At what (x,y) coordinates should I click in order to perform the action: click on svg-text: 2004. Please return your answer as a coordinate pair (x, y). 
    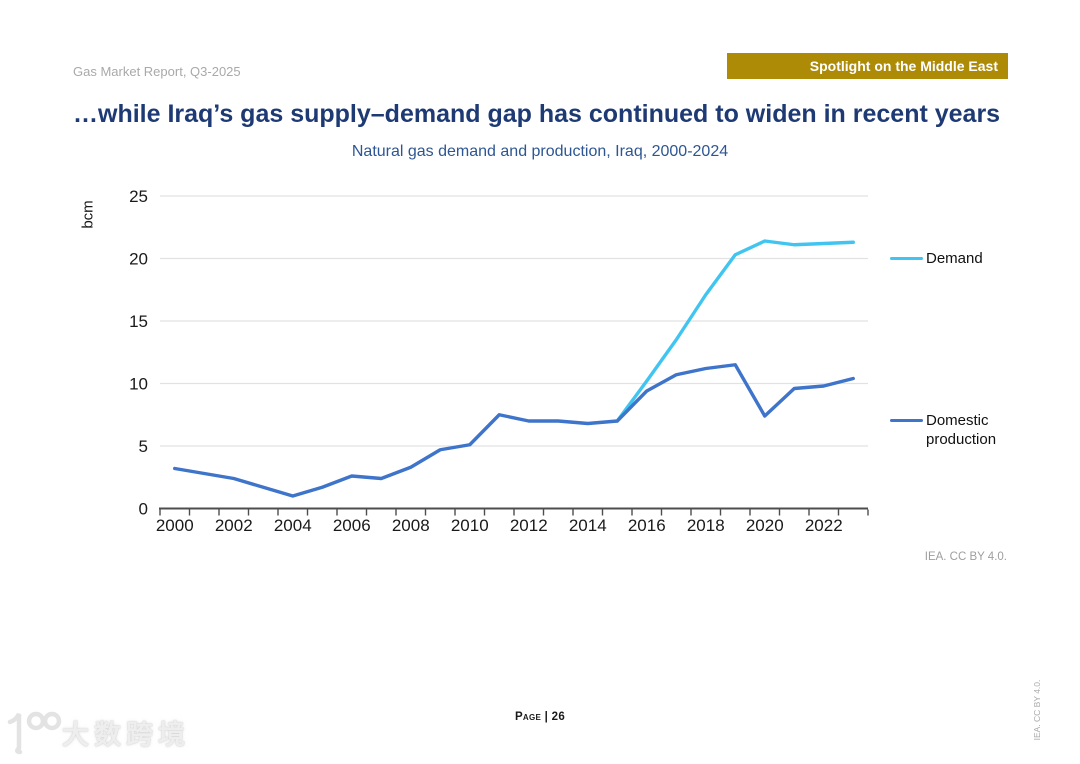
    Looking at the image, I should click on (293, 525).